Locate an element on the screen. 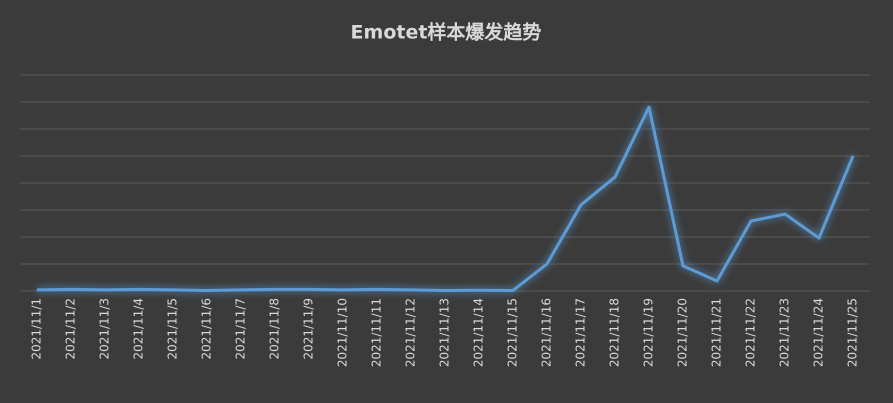  x-tick-label: 2021/11/19 is located at coordinates (649, 332).